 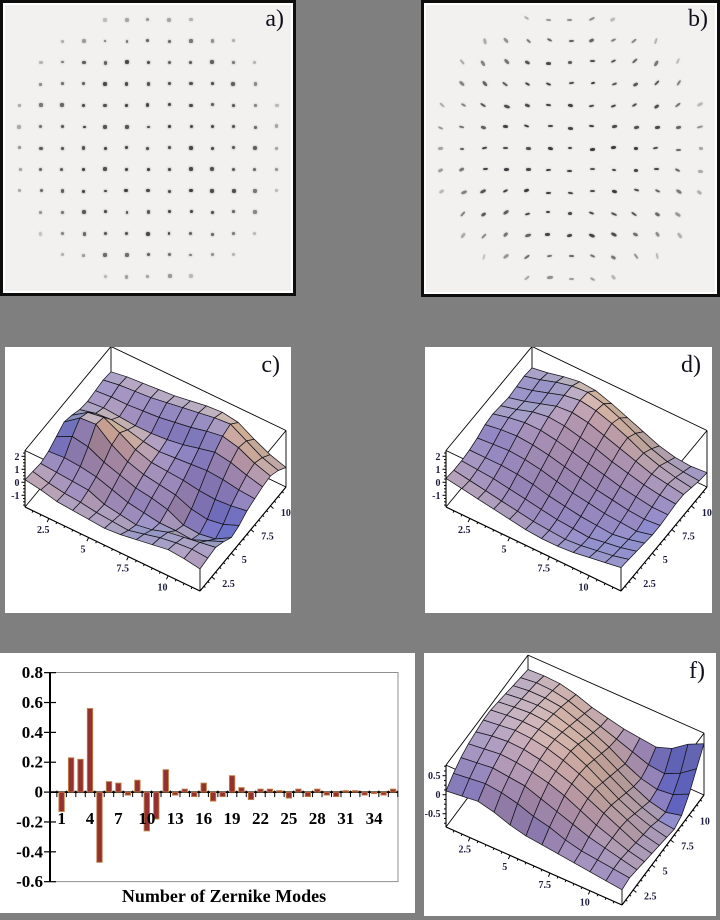 I want to click on panel-b-spot-diagram: b), so click(x=570, y=148).